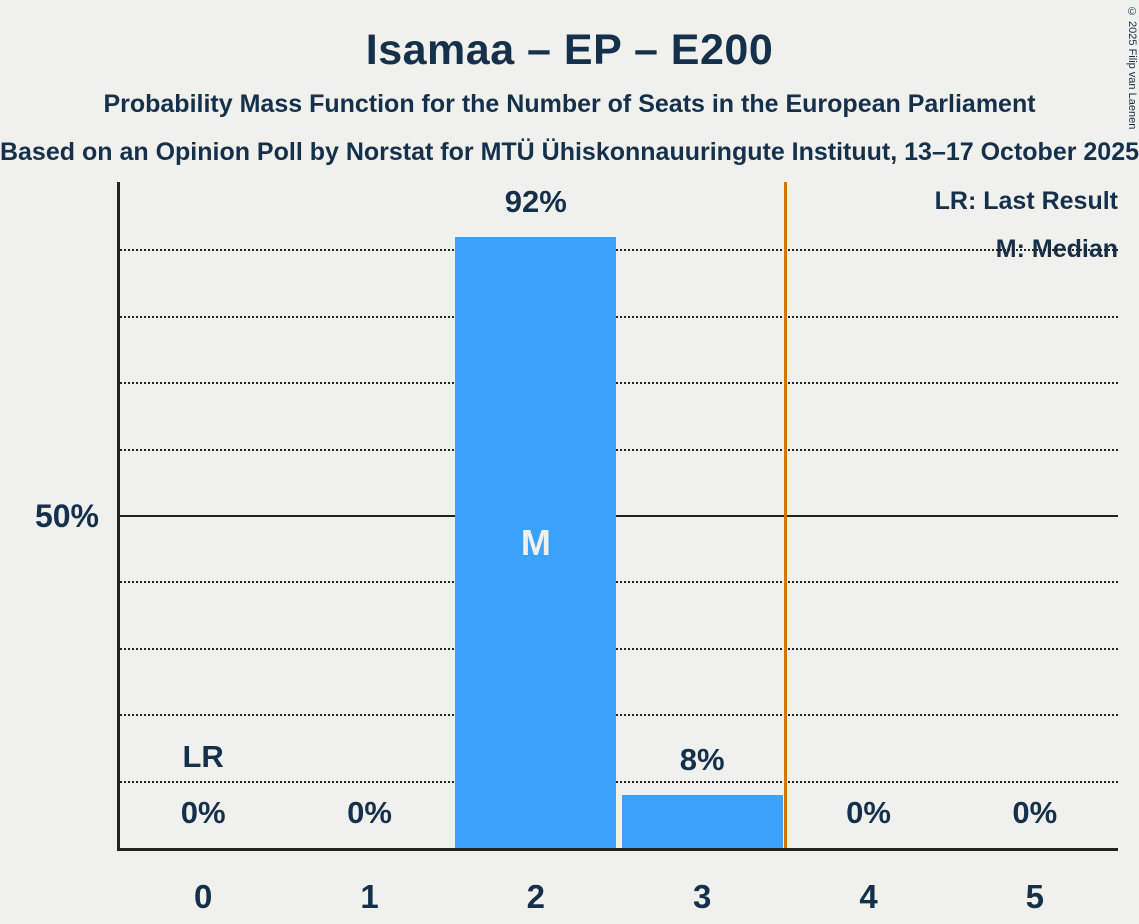 The width and height of the screenshot is (1139, 924). Describe the element at coordinates (617, 849) in the screenshot. I see `x-axis-line` at that location.